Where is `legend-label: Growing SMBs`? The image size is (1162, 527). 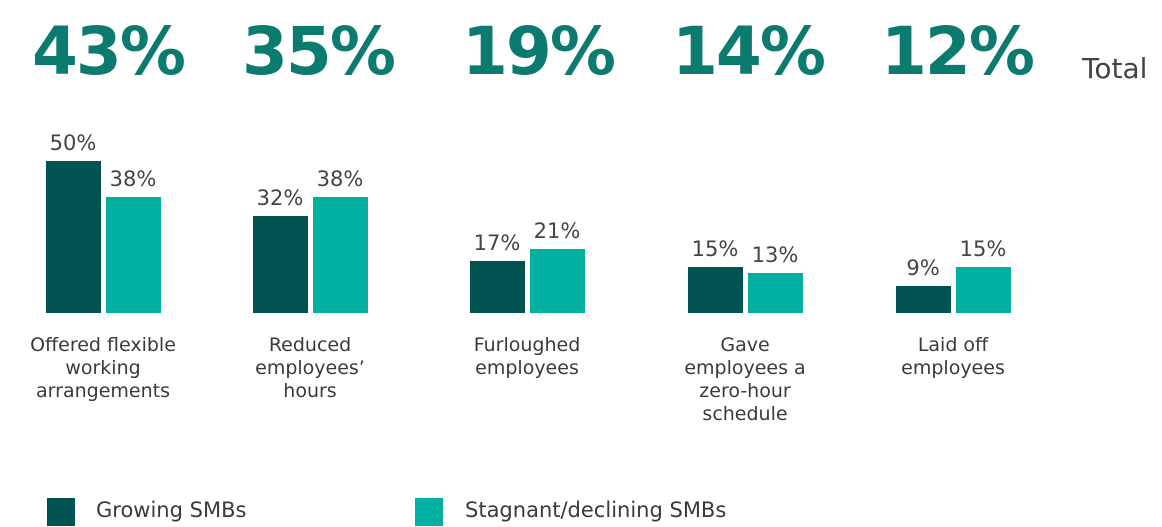 legend-label: Growing SMBs is located at coordinates (171, 510).